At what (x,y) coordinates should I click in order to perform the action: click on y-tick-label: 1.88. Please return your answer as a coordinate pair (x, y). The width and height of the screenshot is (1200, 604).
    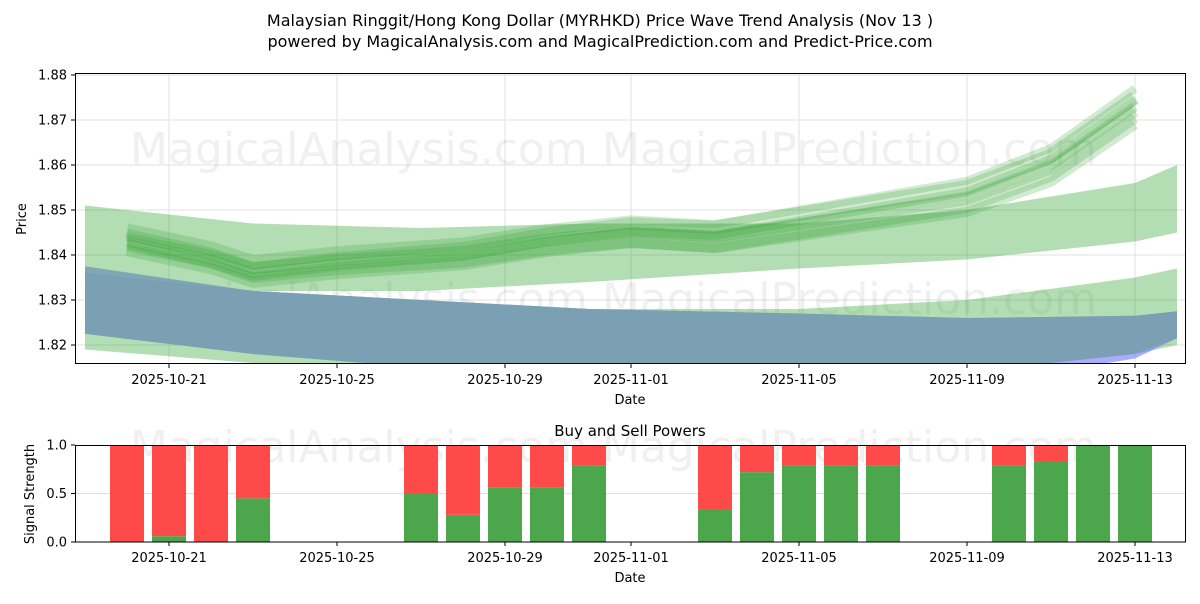
    Looking at the image, I should click on (52, 76).